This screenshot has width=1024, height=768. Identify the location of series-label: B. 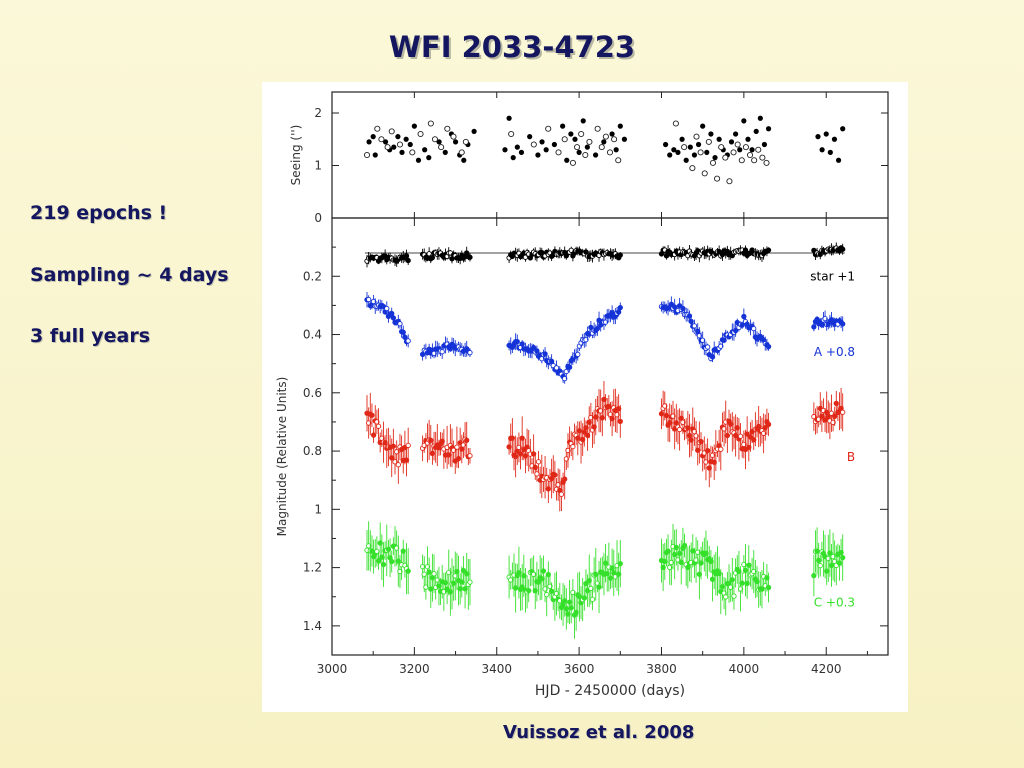
(851, 457).